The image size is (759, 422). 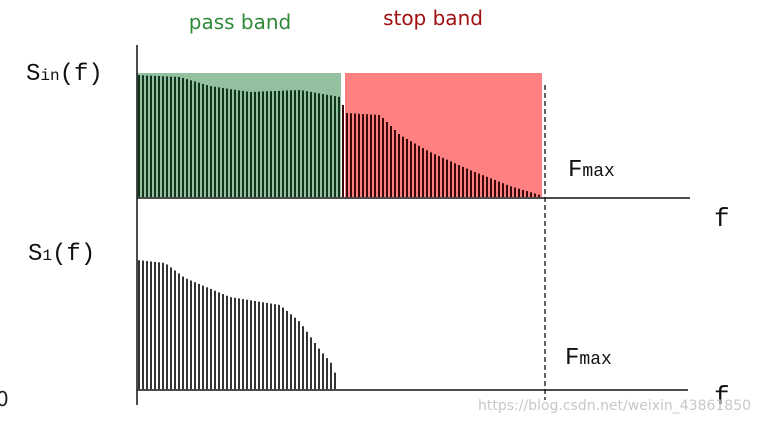 I want to click on subscript: in, so click(x=49, y=76).